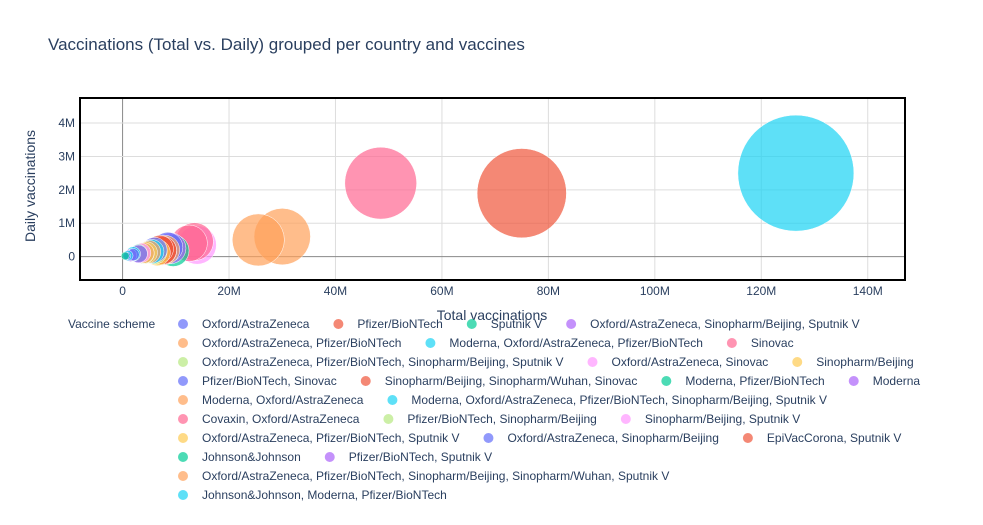  I want to click on legend-item: Sputnik V, so click(504, 324).